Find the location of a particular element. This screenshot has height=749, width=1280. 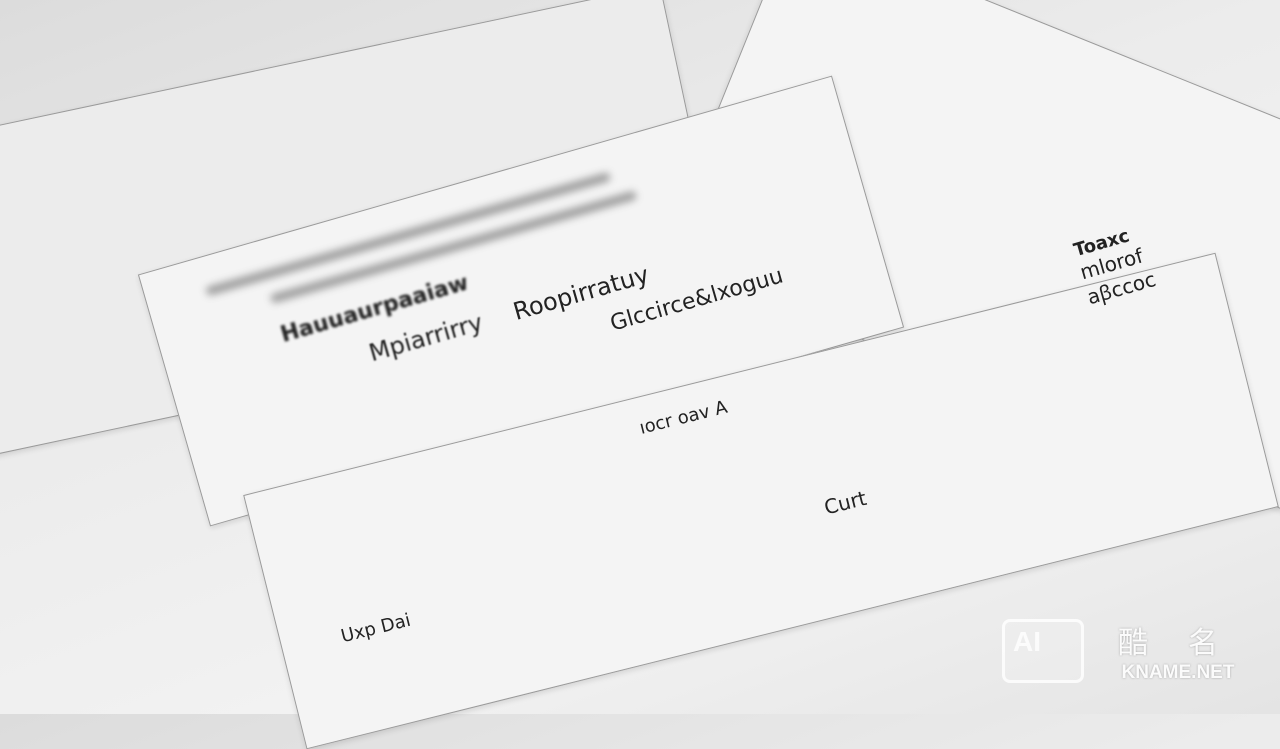

watermark-logo: AI is located at coordinates (1043, 651).